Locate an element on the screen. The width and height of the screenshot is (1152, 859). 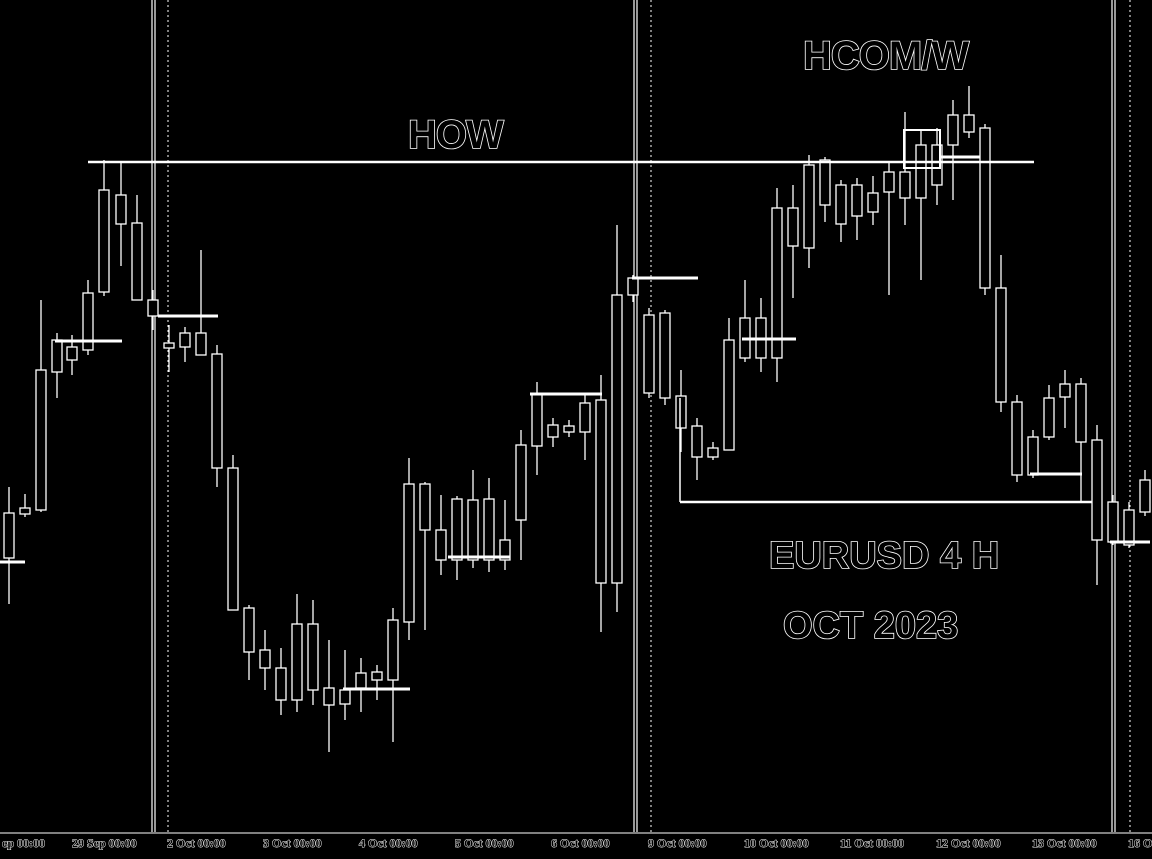
period-annotation: OCT 2023 is located at coordinates (870, 626).